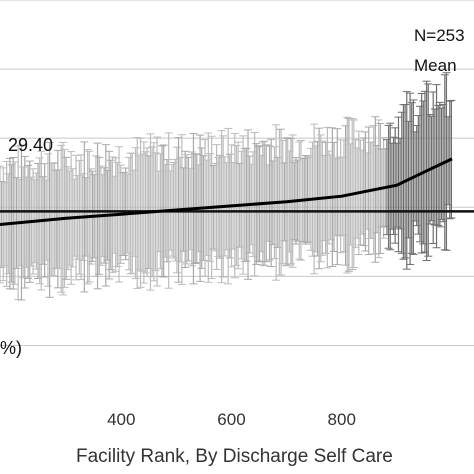 This screenshot has width=474, height=474. I want to click on trend-line, so click(226, 191).